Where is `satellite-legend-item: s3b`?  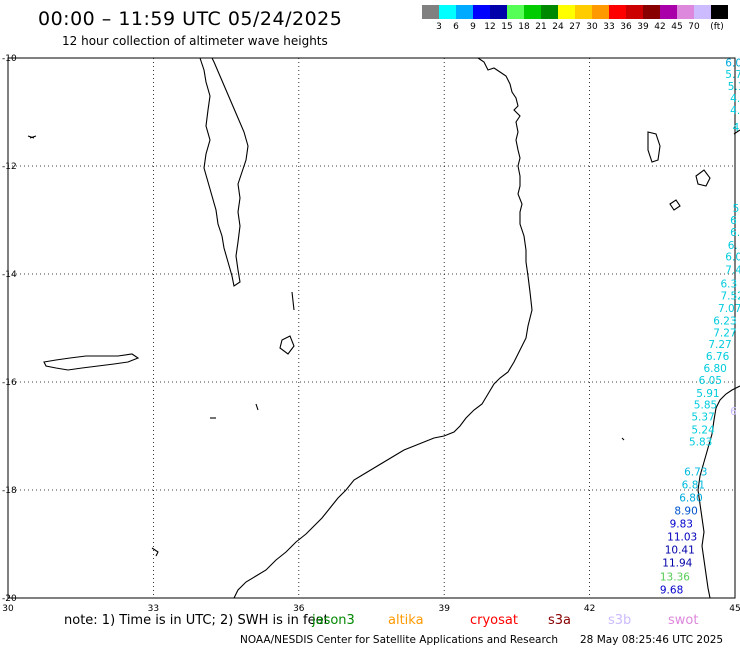 satellite-legend-item: s3b is located at coordinates (620, 620).